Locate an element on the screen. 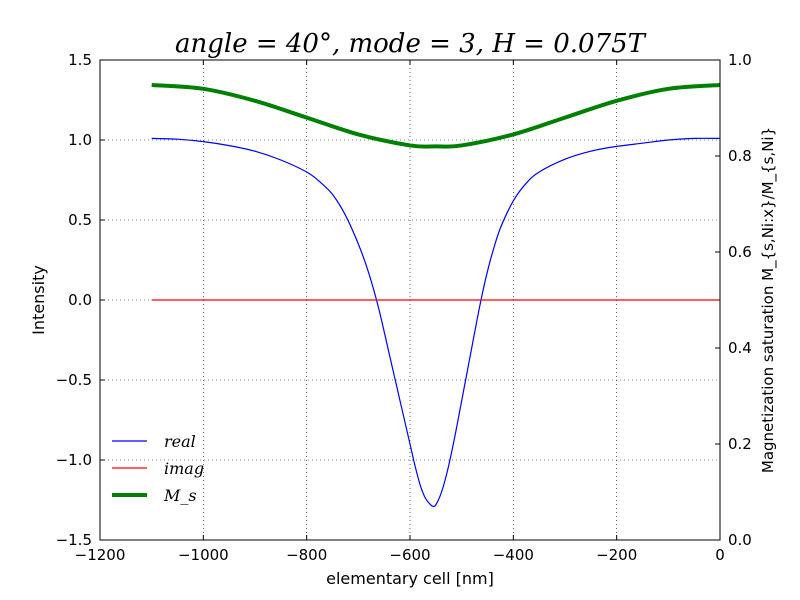  y2-tick-label: 0.4 is located at coordinates (740, 348).